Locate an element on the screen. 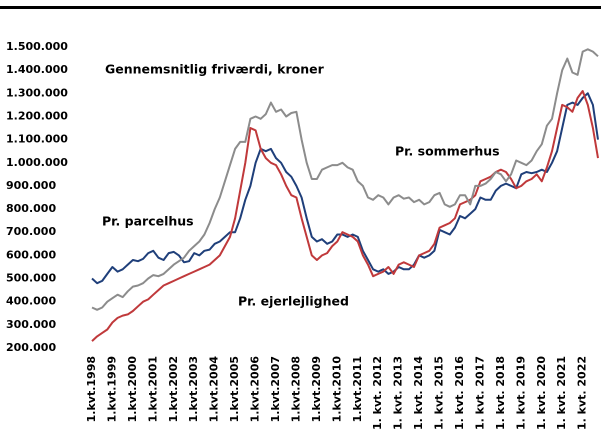 Image resolution: width=601 pixels, height=437 pixels. series-label: Pr. sommerhus is located at coordinates (447, 151).